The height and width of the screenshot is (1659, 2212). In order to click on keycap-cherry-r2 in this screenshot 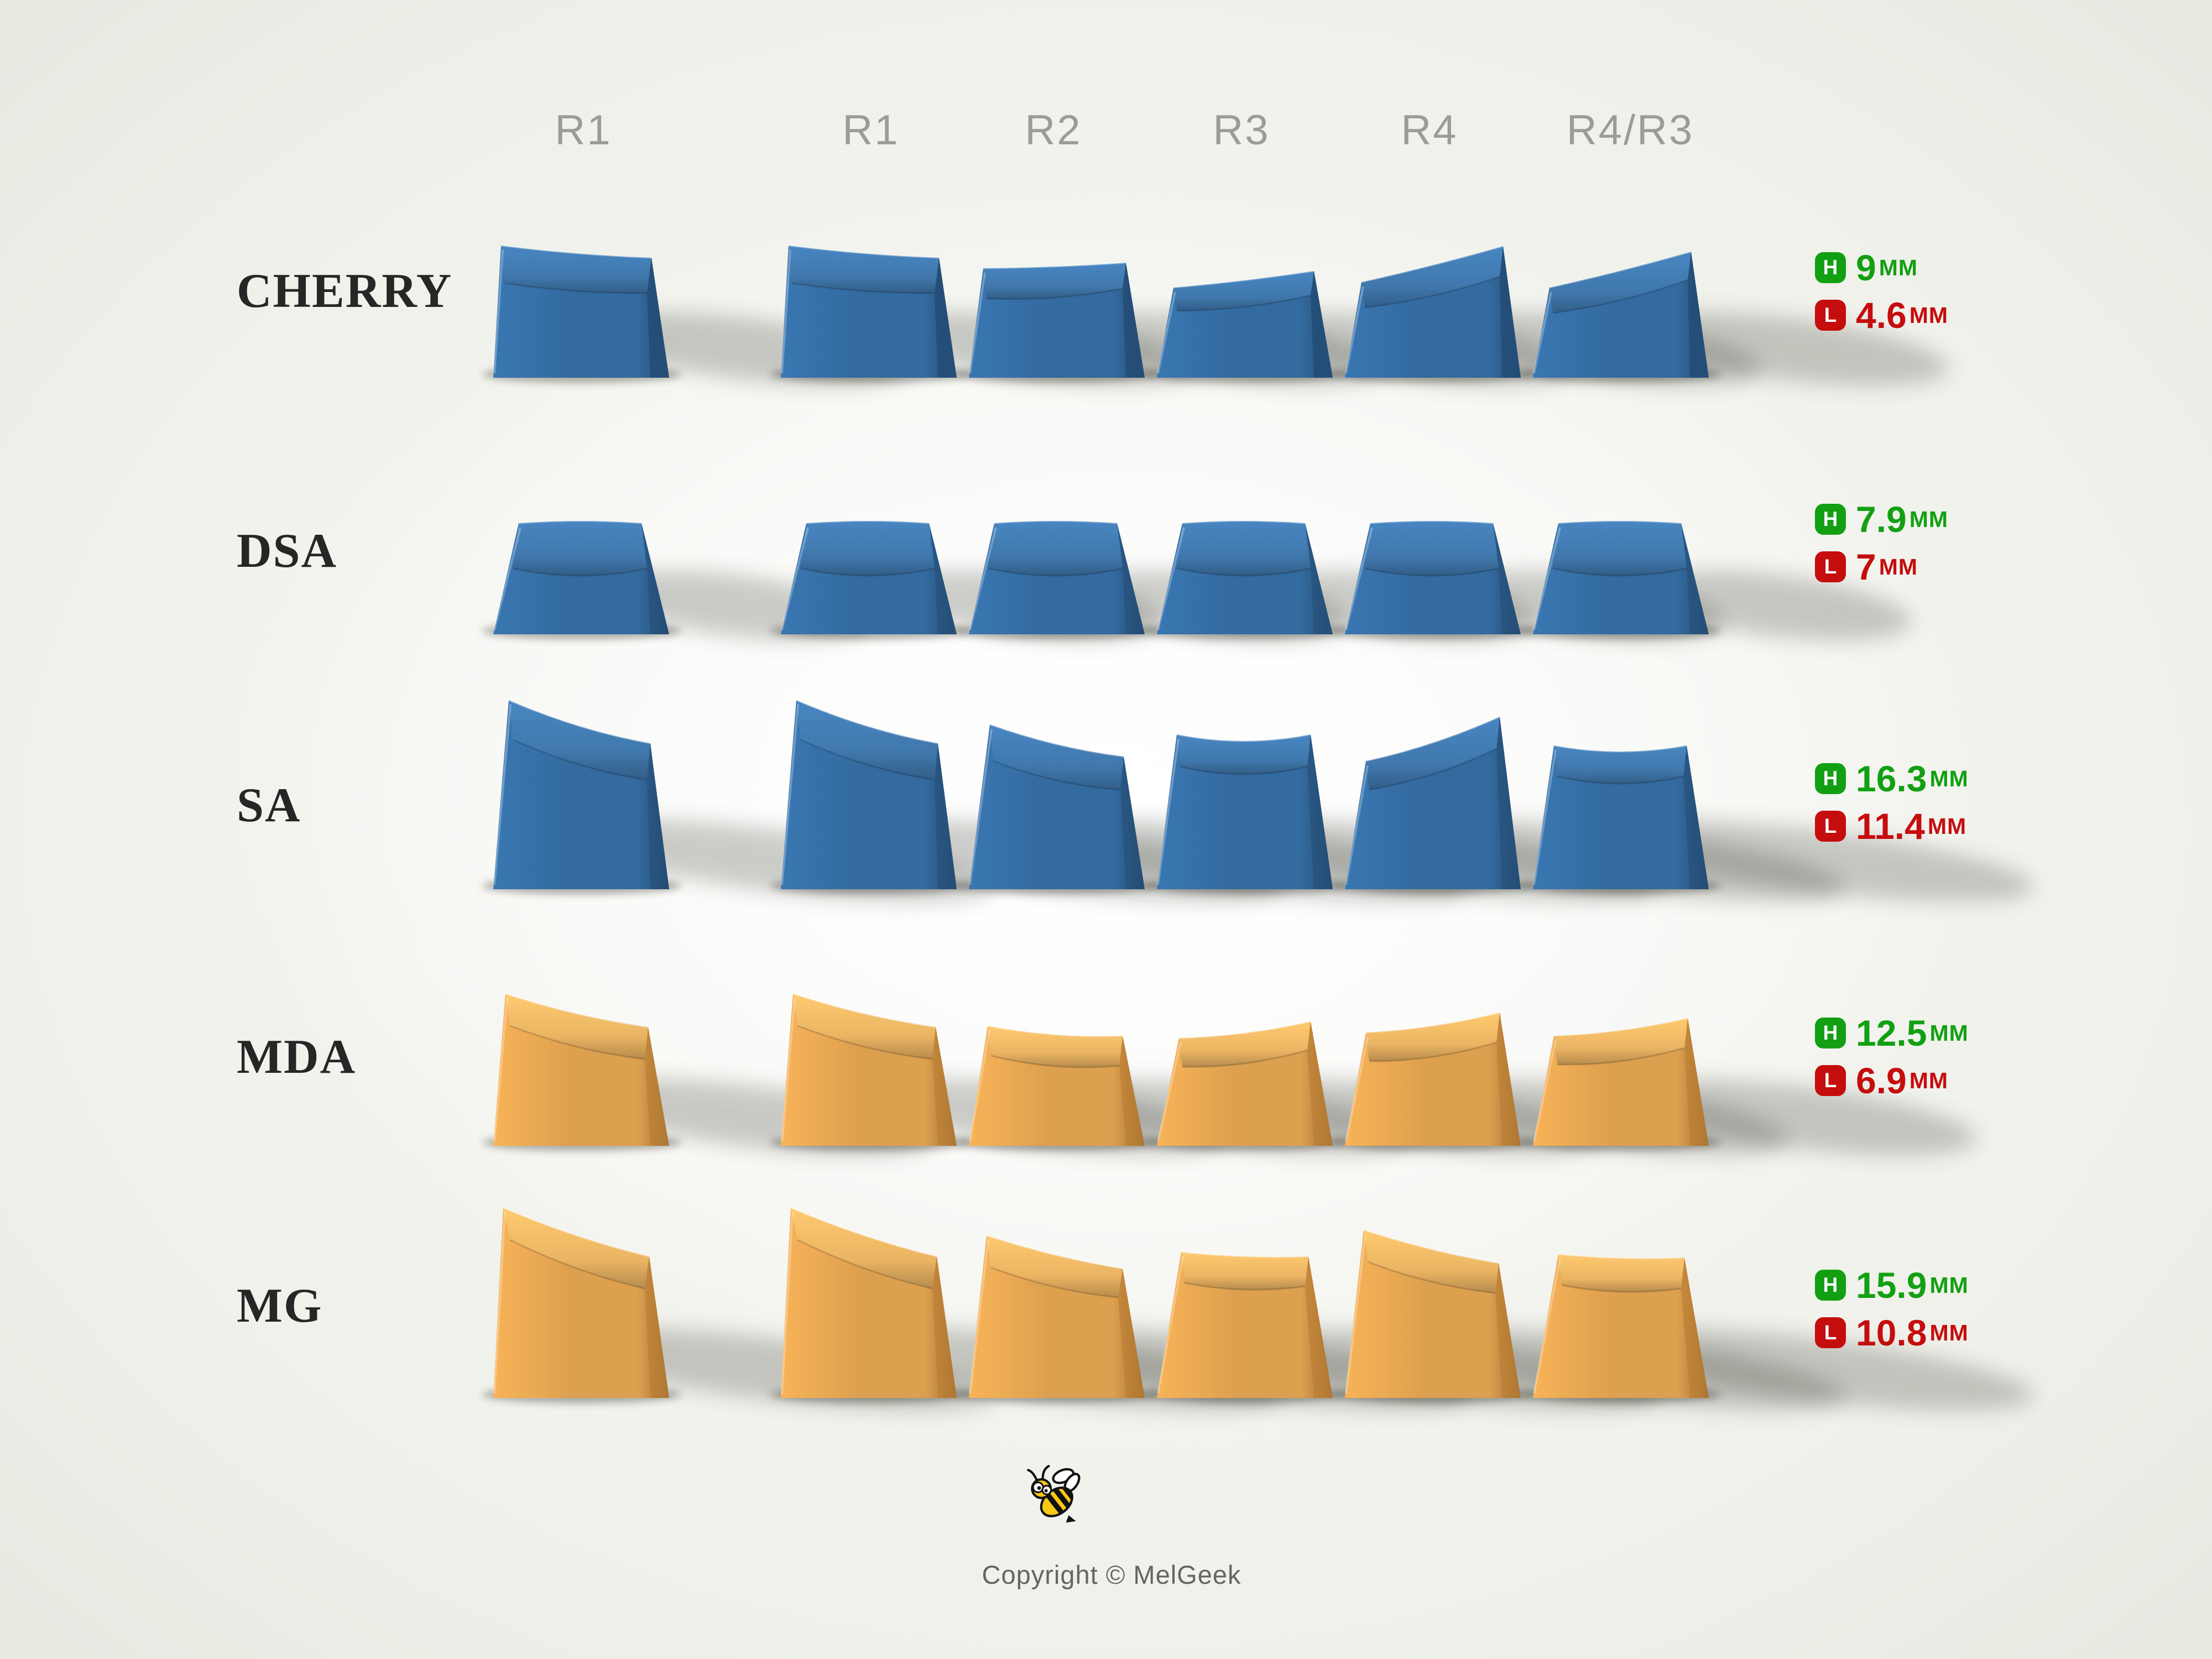, I will do `click(1057, 320)`.